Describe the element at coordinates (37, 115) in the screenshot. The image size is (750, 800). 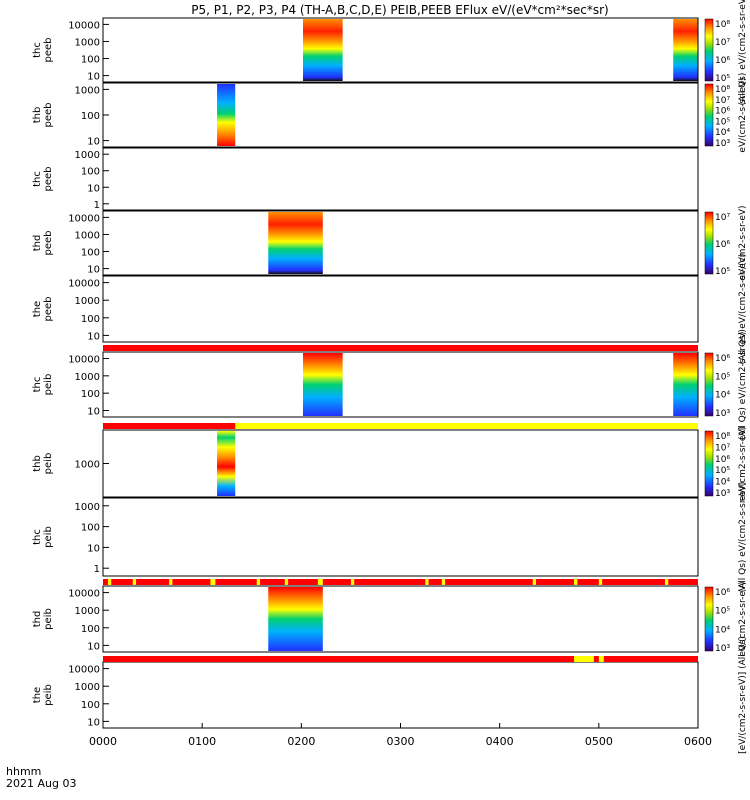
I see `y-axis-label-line: thb` at that location.